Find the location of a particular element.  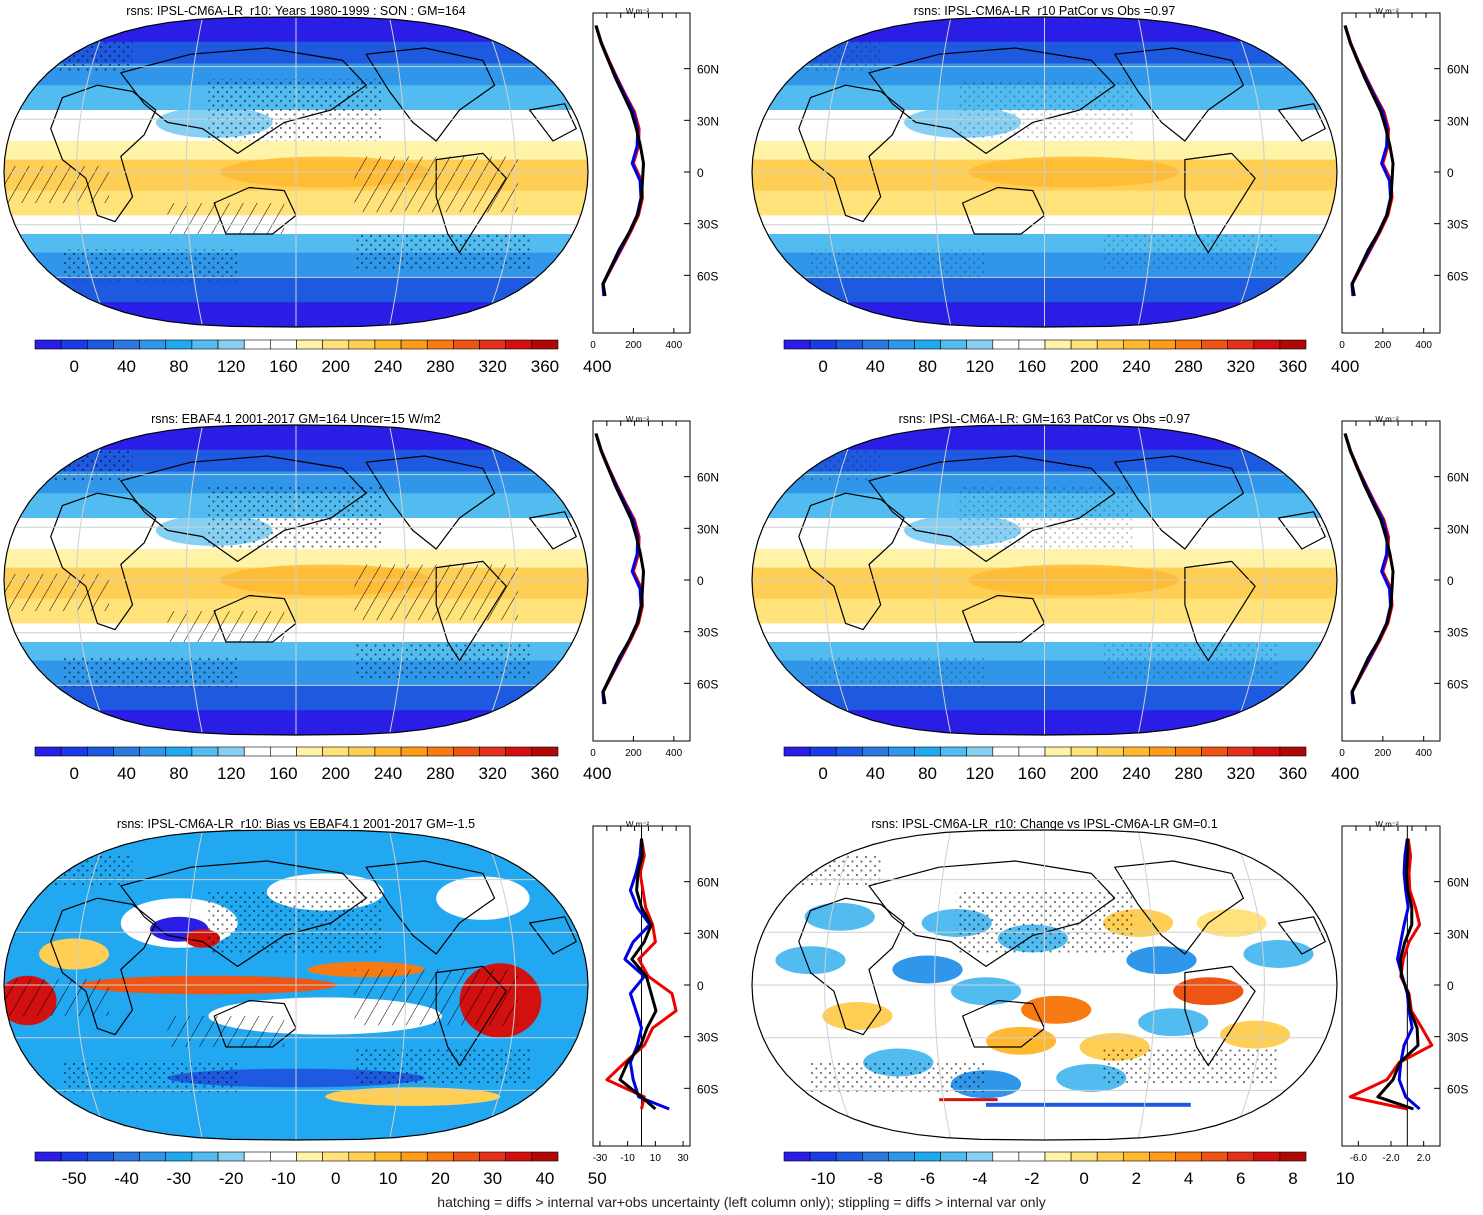

colorbar-tick-label: 40 is located at coordinates (126, 366).